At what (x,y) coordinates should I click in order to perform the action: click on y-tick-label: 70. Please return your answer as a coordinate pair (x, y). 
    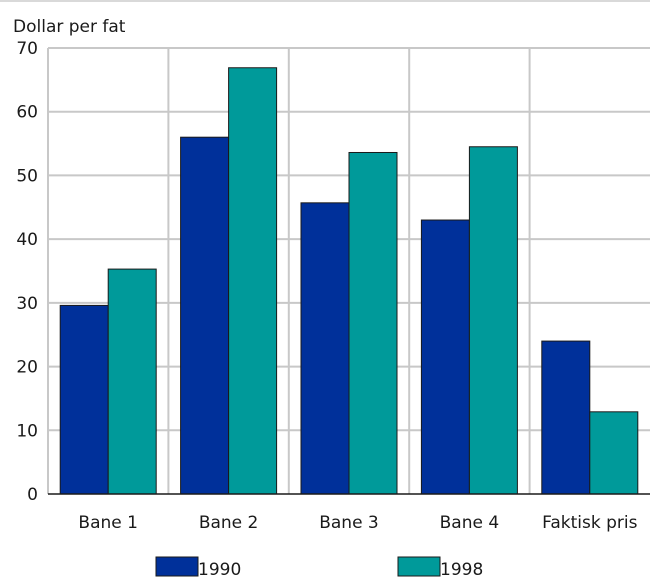
    Looking at the image, I should click on (27, 49).